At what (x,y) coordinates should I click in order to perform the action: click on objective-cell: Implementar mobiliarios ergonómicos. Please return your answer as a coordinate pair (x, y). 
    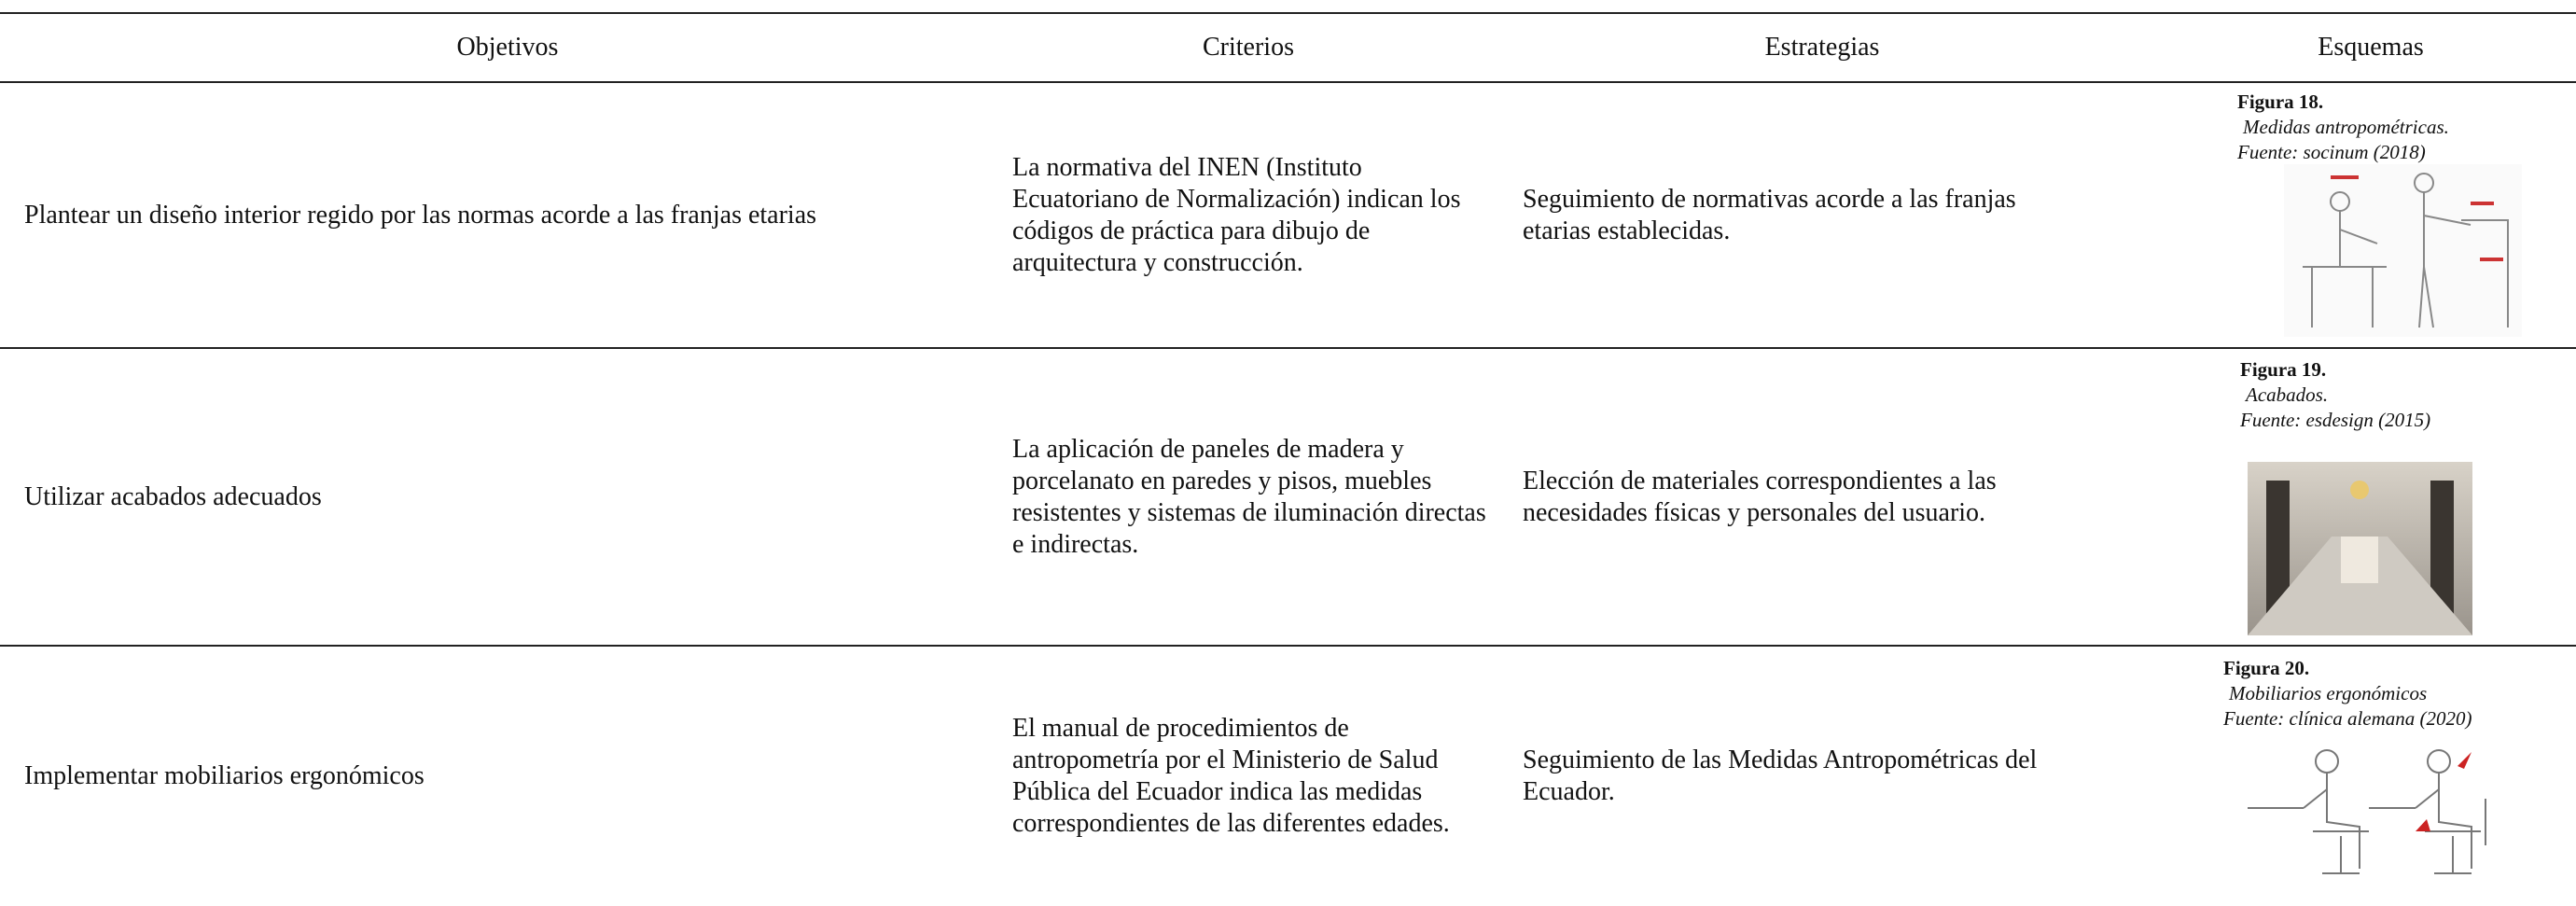
    Looking at the image, I should click on (224, 775).